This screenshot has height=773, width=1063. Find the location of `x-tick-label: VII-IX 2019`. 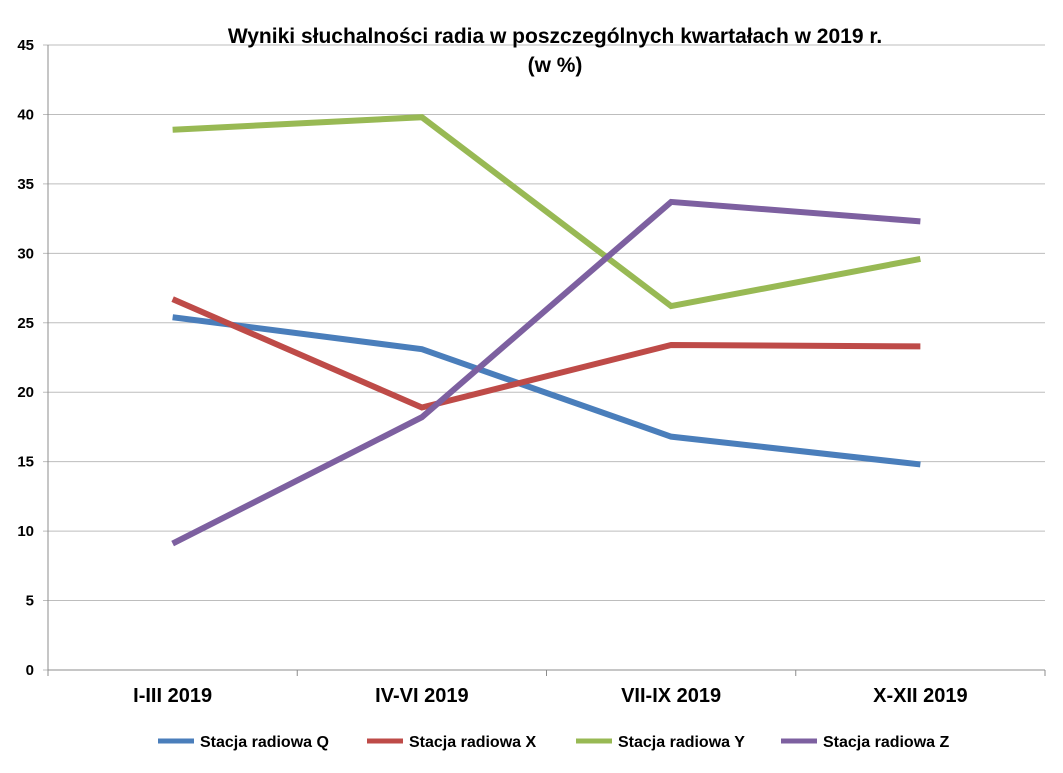

x-tick-label: VII-IX 2019 is located at coordinates (671, 696).